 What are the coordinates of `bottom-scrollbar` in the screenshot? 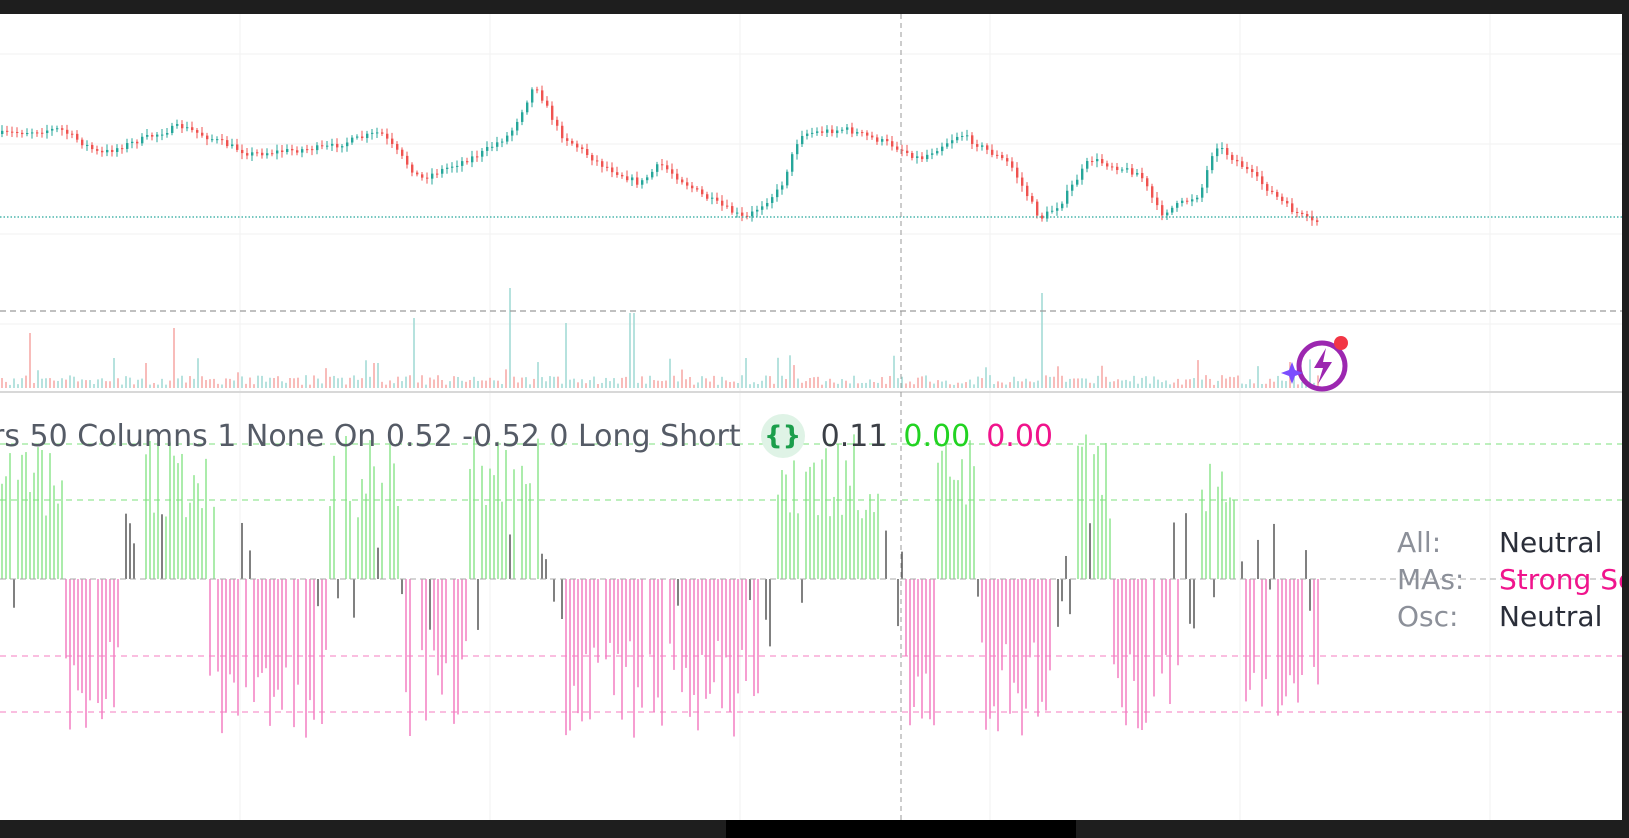 It's located at (901, 829).